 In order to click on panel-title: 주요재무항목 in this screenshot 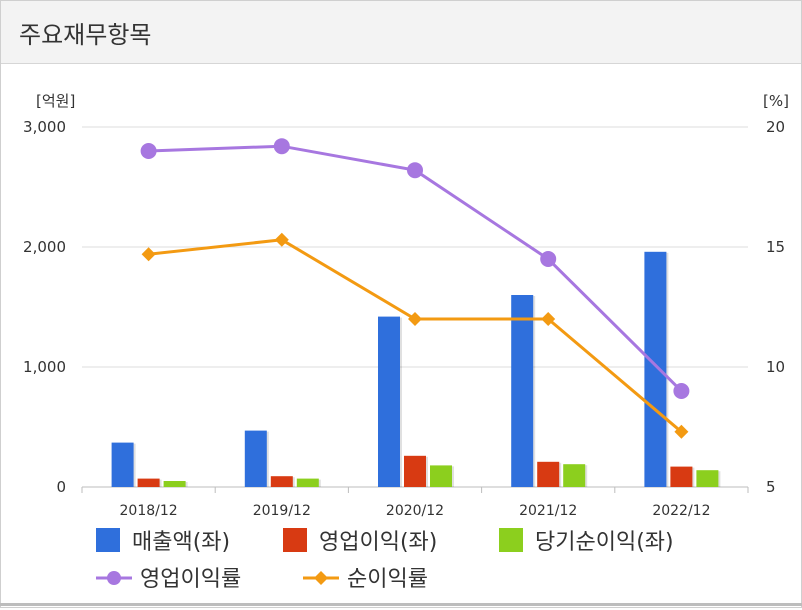, I will do `click(85, 35)`.